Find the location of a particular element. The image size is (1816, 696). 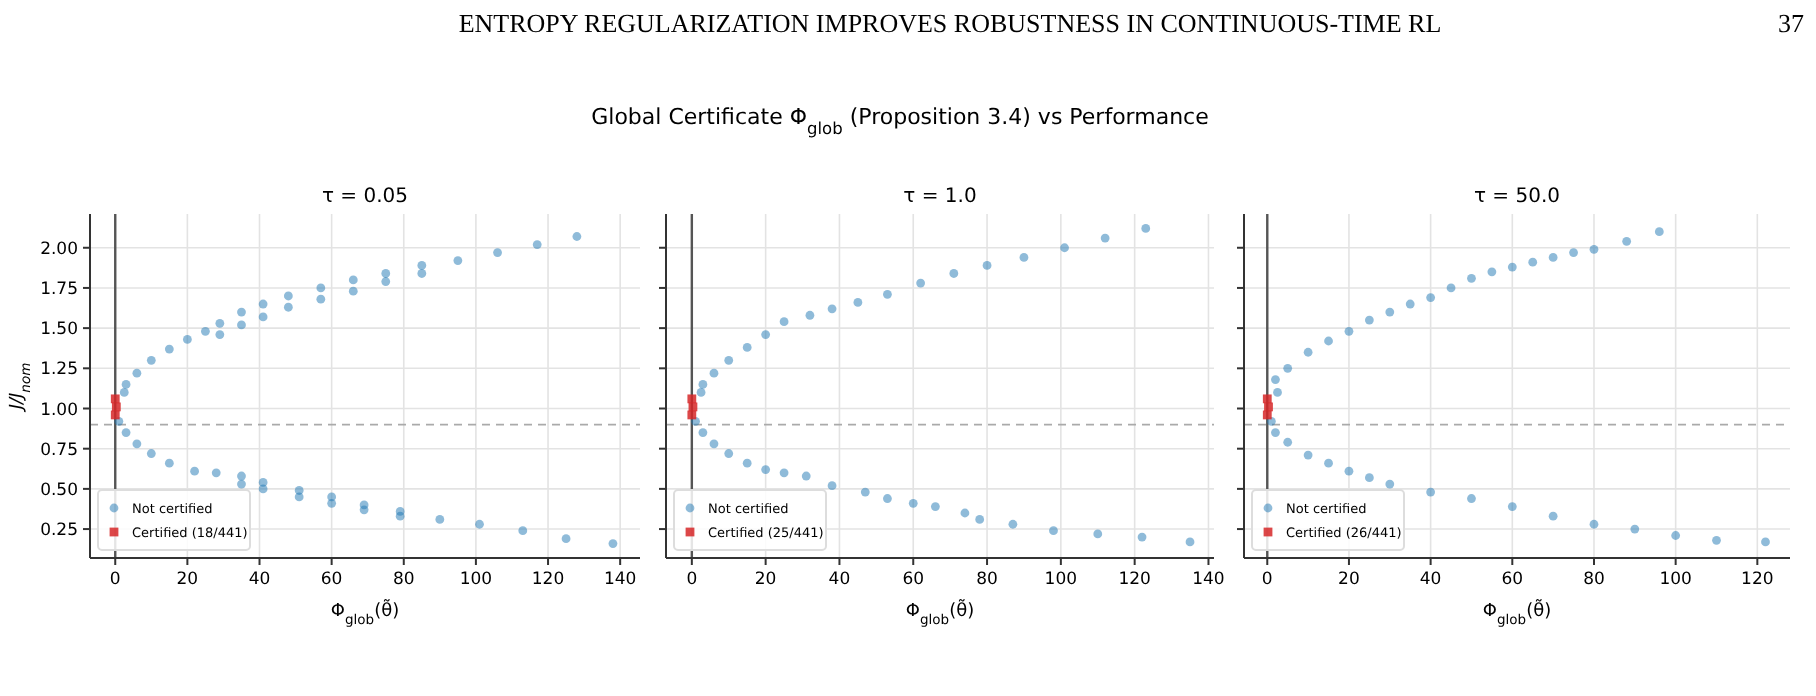

text: Global Certificate Φ$_{glob}$ (Proposition 3.4) vs Performance is located at coordinates (900, 121).